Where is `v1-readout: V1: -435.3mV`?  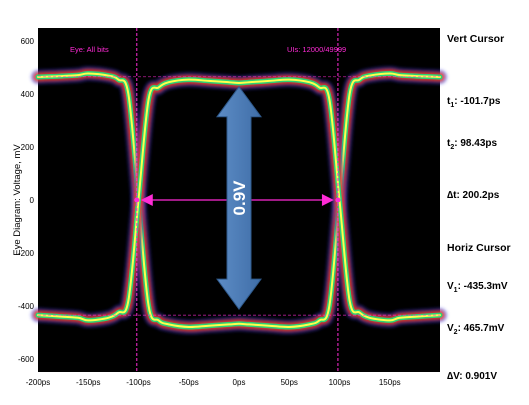
v1-readout: V1: -435.3mV is located at coordinates (477, 287).